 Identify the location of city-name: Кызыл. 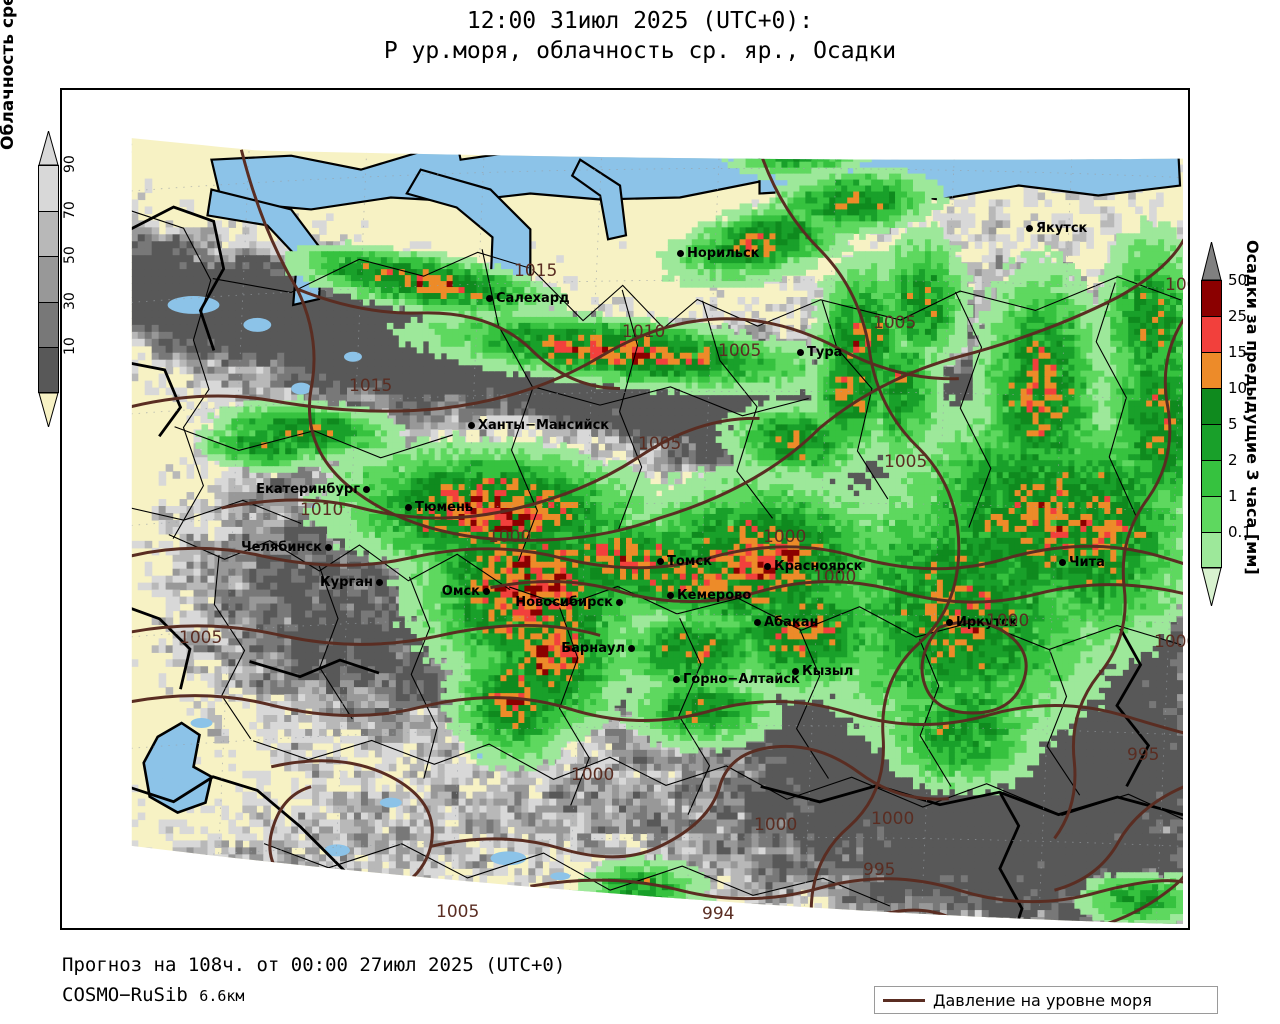
(827, 671).